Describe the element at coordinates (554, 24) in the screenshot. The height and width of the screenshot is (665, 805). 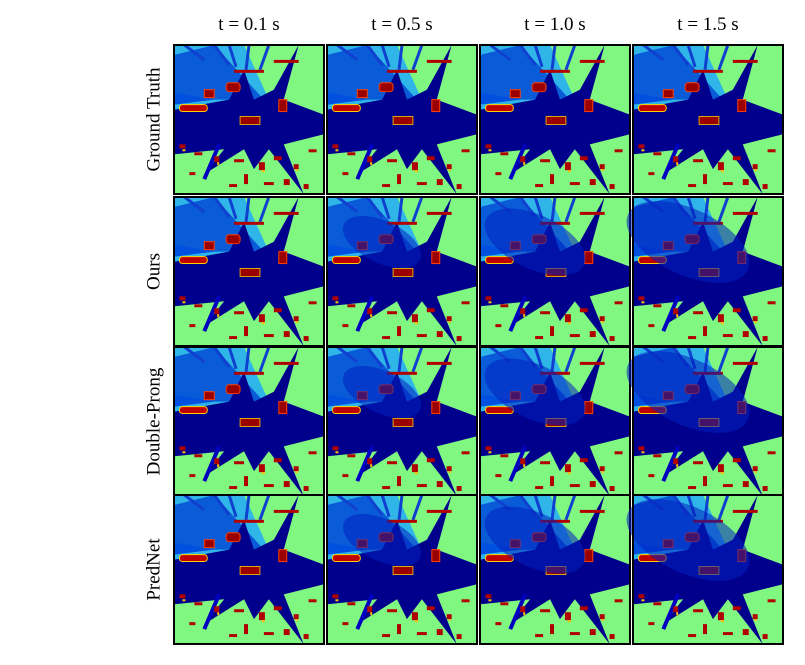
I see `column-header: t = 1.0 s` at that location.